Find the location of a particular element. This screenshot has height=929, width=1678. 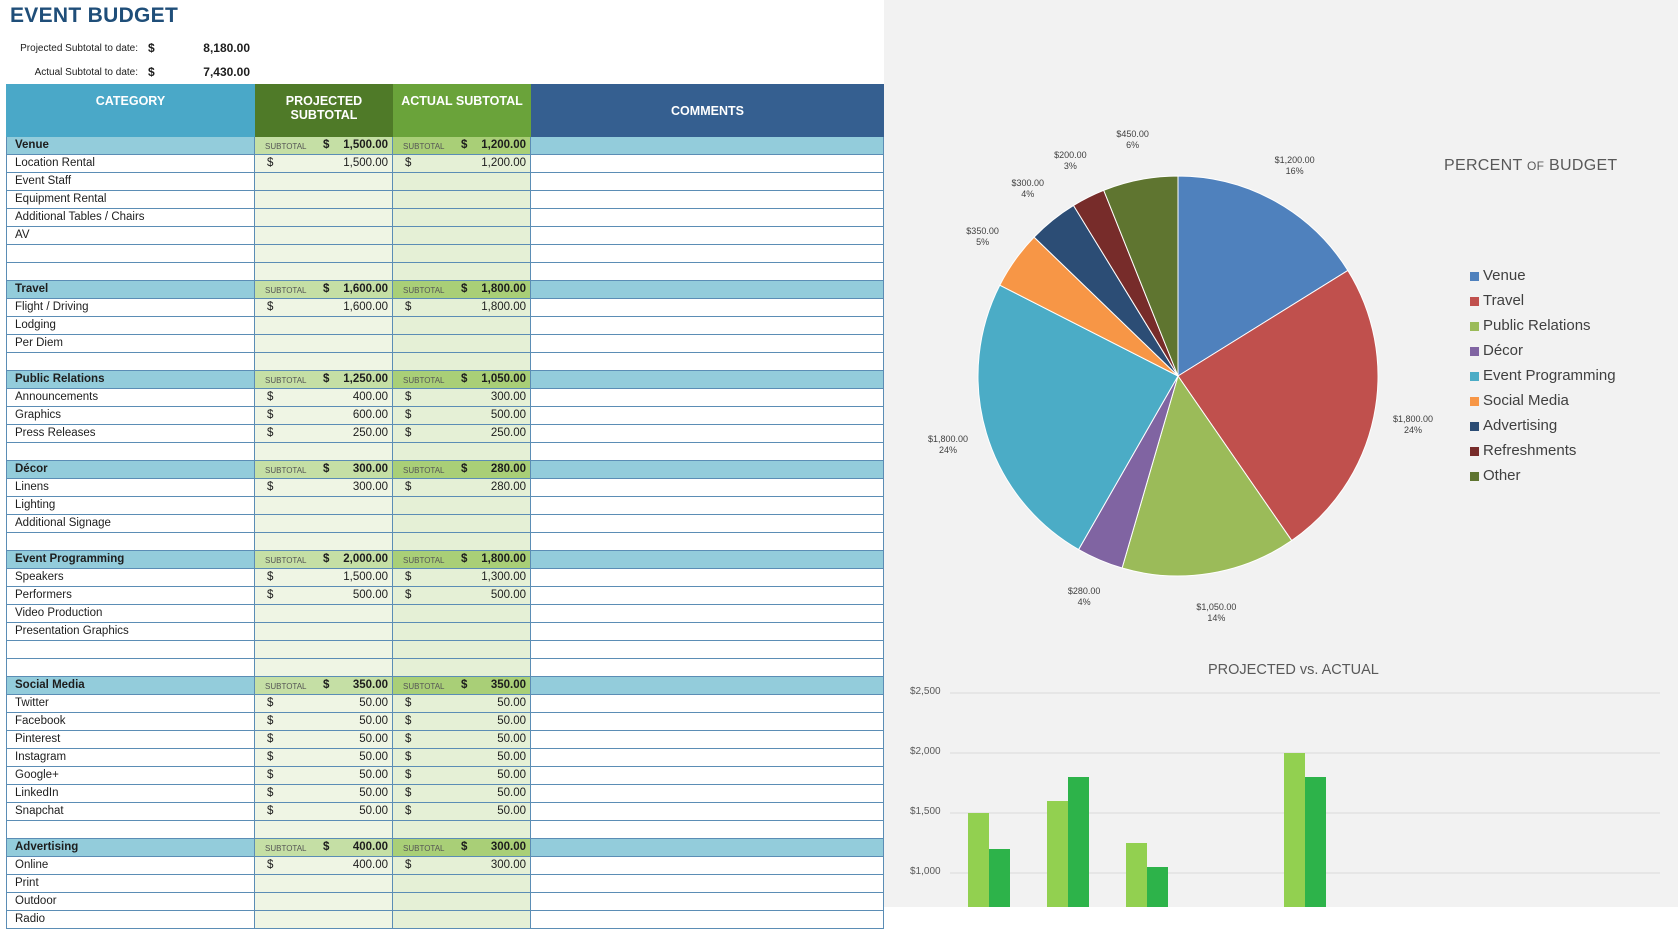

actual-cell: $1,300.00 is located at coordinates (462, 577).